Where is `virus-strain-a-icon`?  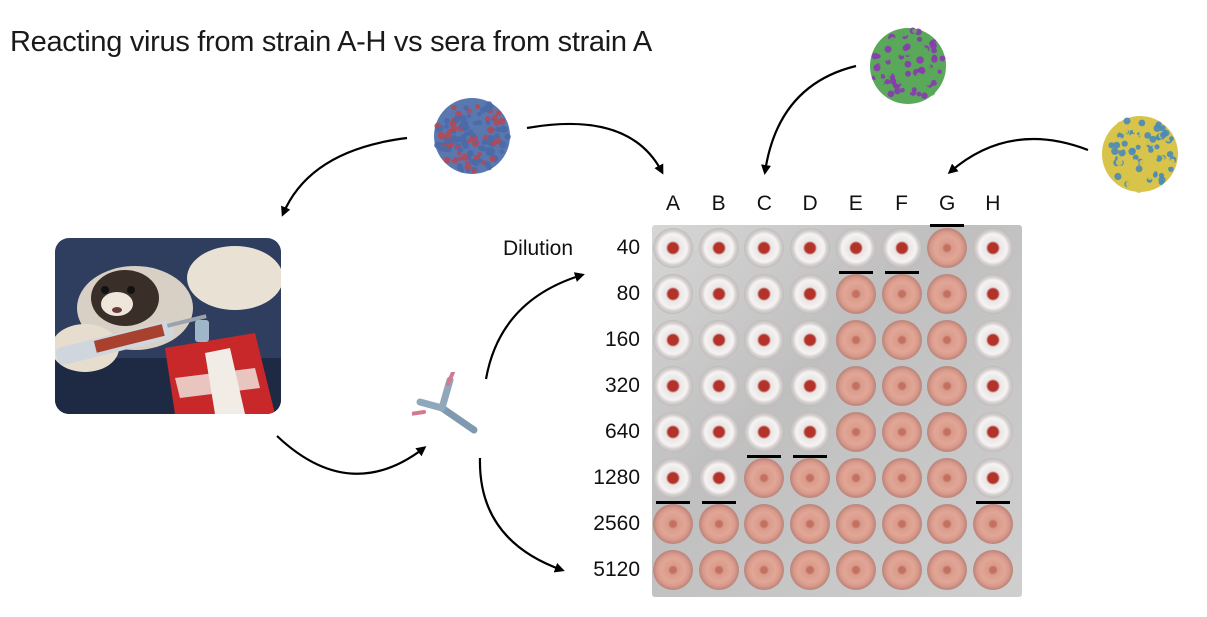
virus-strain-a-icon is located at coordinates (472, 138).